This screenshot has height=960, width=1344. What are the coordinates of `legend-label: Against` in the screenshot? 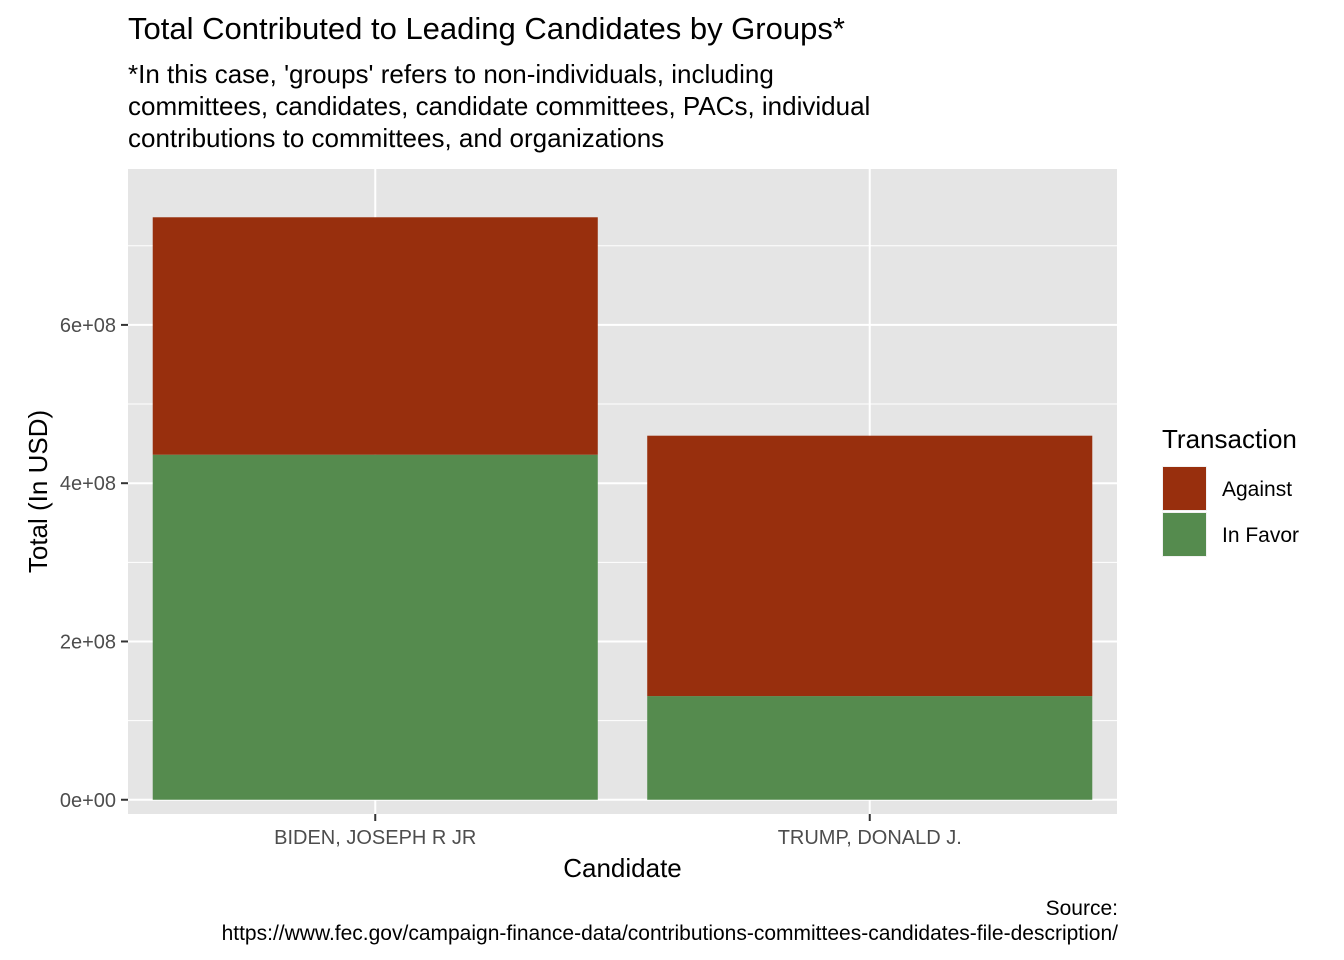 It's located at (1257, 489).